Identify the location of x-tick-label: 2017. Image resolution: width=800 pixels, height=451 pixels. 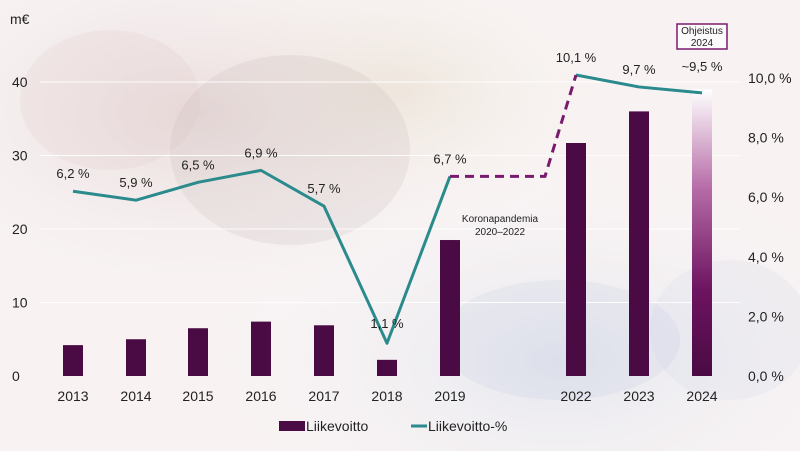
(323, 396).